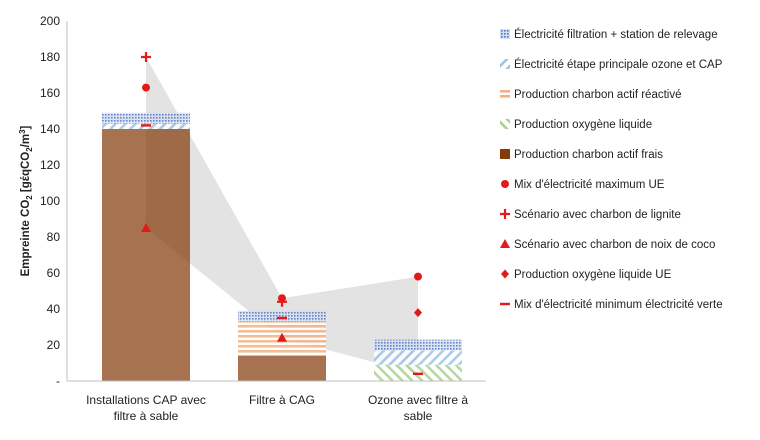  I want to click on x-category-label-line: Filtre à CAG, so click(282, 400).